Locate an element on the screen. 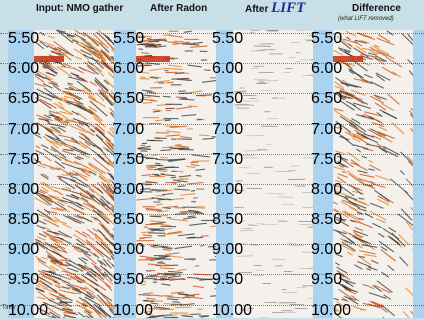 This screenshot has width=424, height=320. panel-title-lift-prefix: After is located at coordinates (257, 9).